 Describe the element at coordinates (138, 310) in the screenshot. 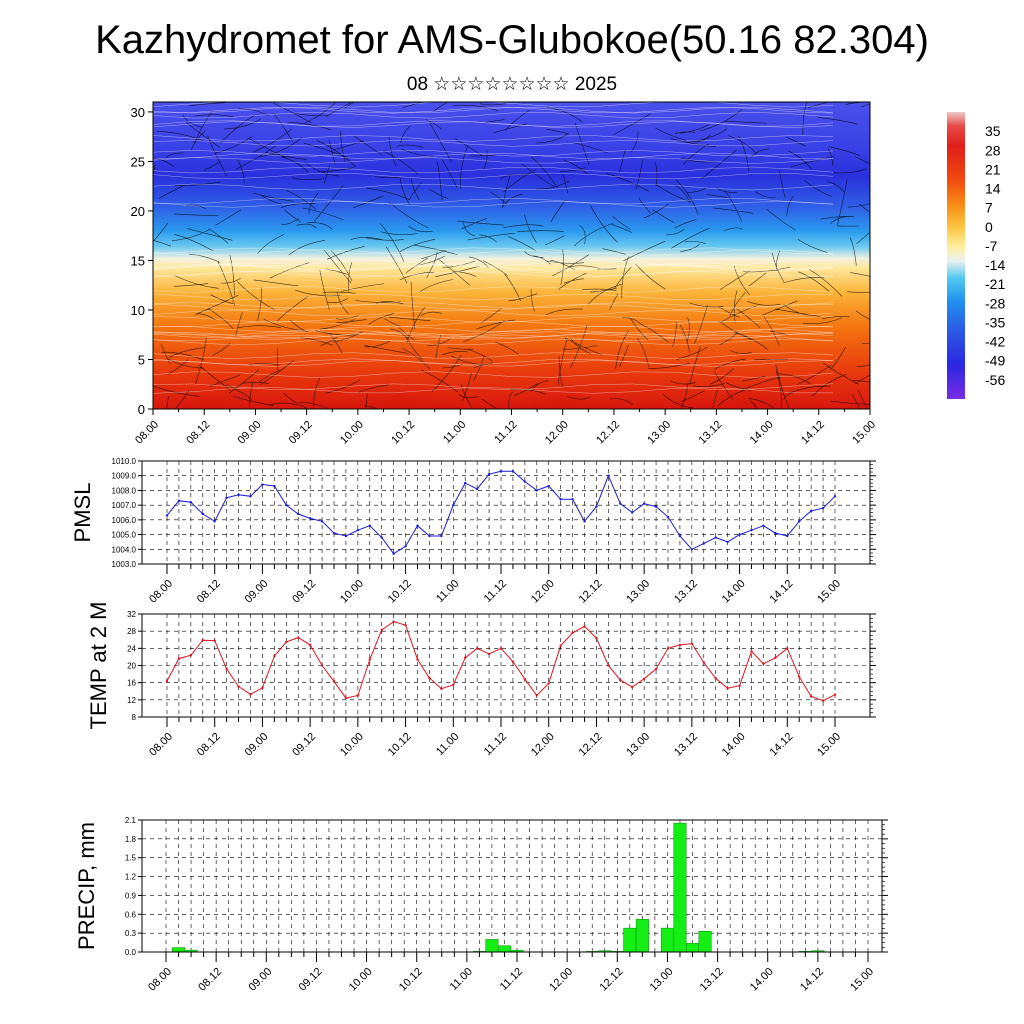

I see `heatmap-ytick-label: 10` at that location.